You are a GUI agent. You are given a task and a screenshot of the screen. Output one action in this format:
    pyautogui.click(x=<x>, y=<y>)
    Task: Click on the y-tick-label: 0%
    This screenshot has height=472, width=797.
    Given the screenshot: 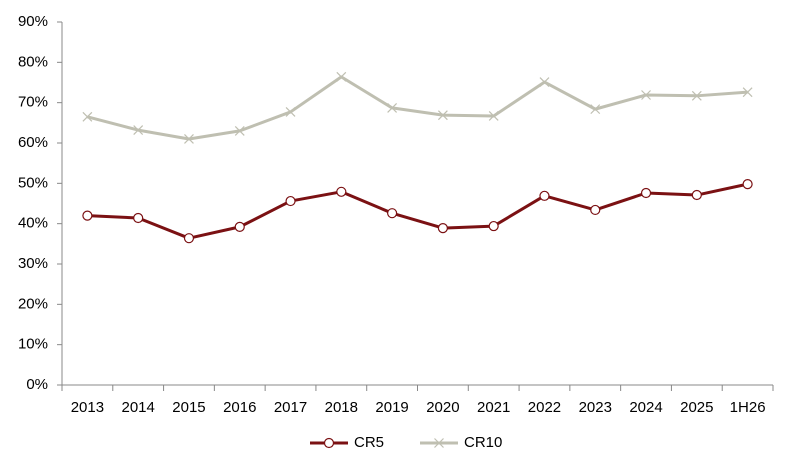 What is the action you would take?
    pyautogui.click(x=37, y=384)
    